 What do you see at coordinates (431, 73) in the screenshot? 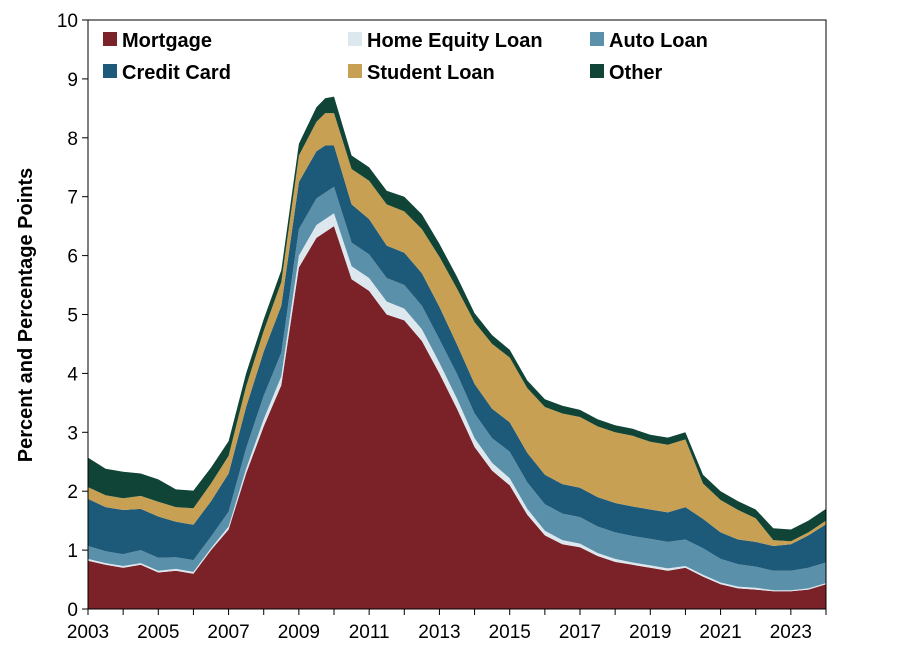
I see `legend-label: Student Loan` at bounding box center [431, 73].